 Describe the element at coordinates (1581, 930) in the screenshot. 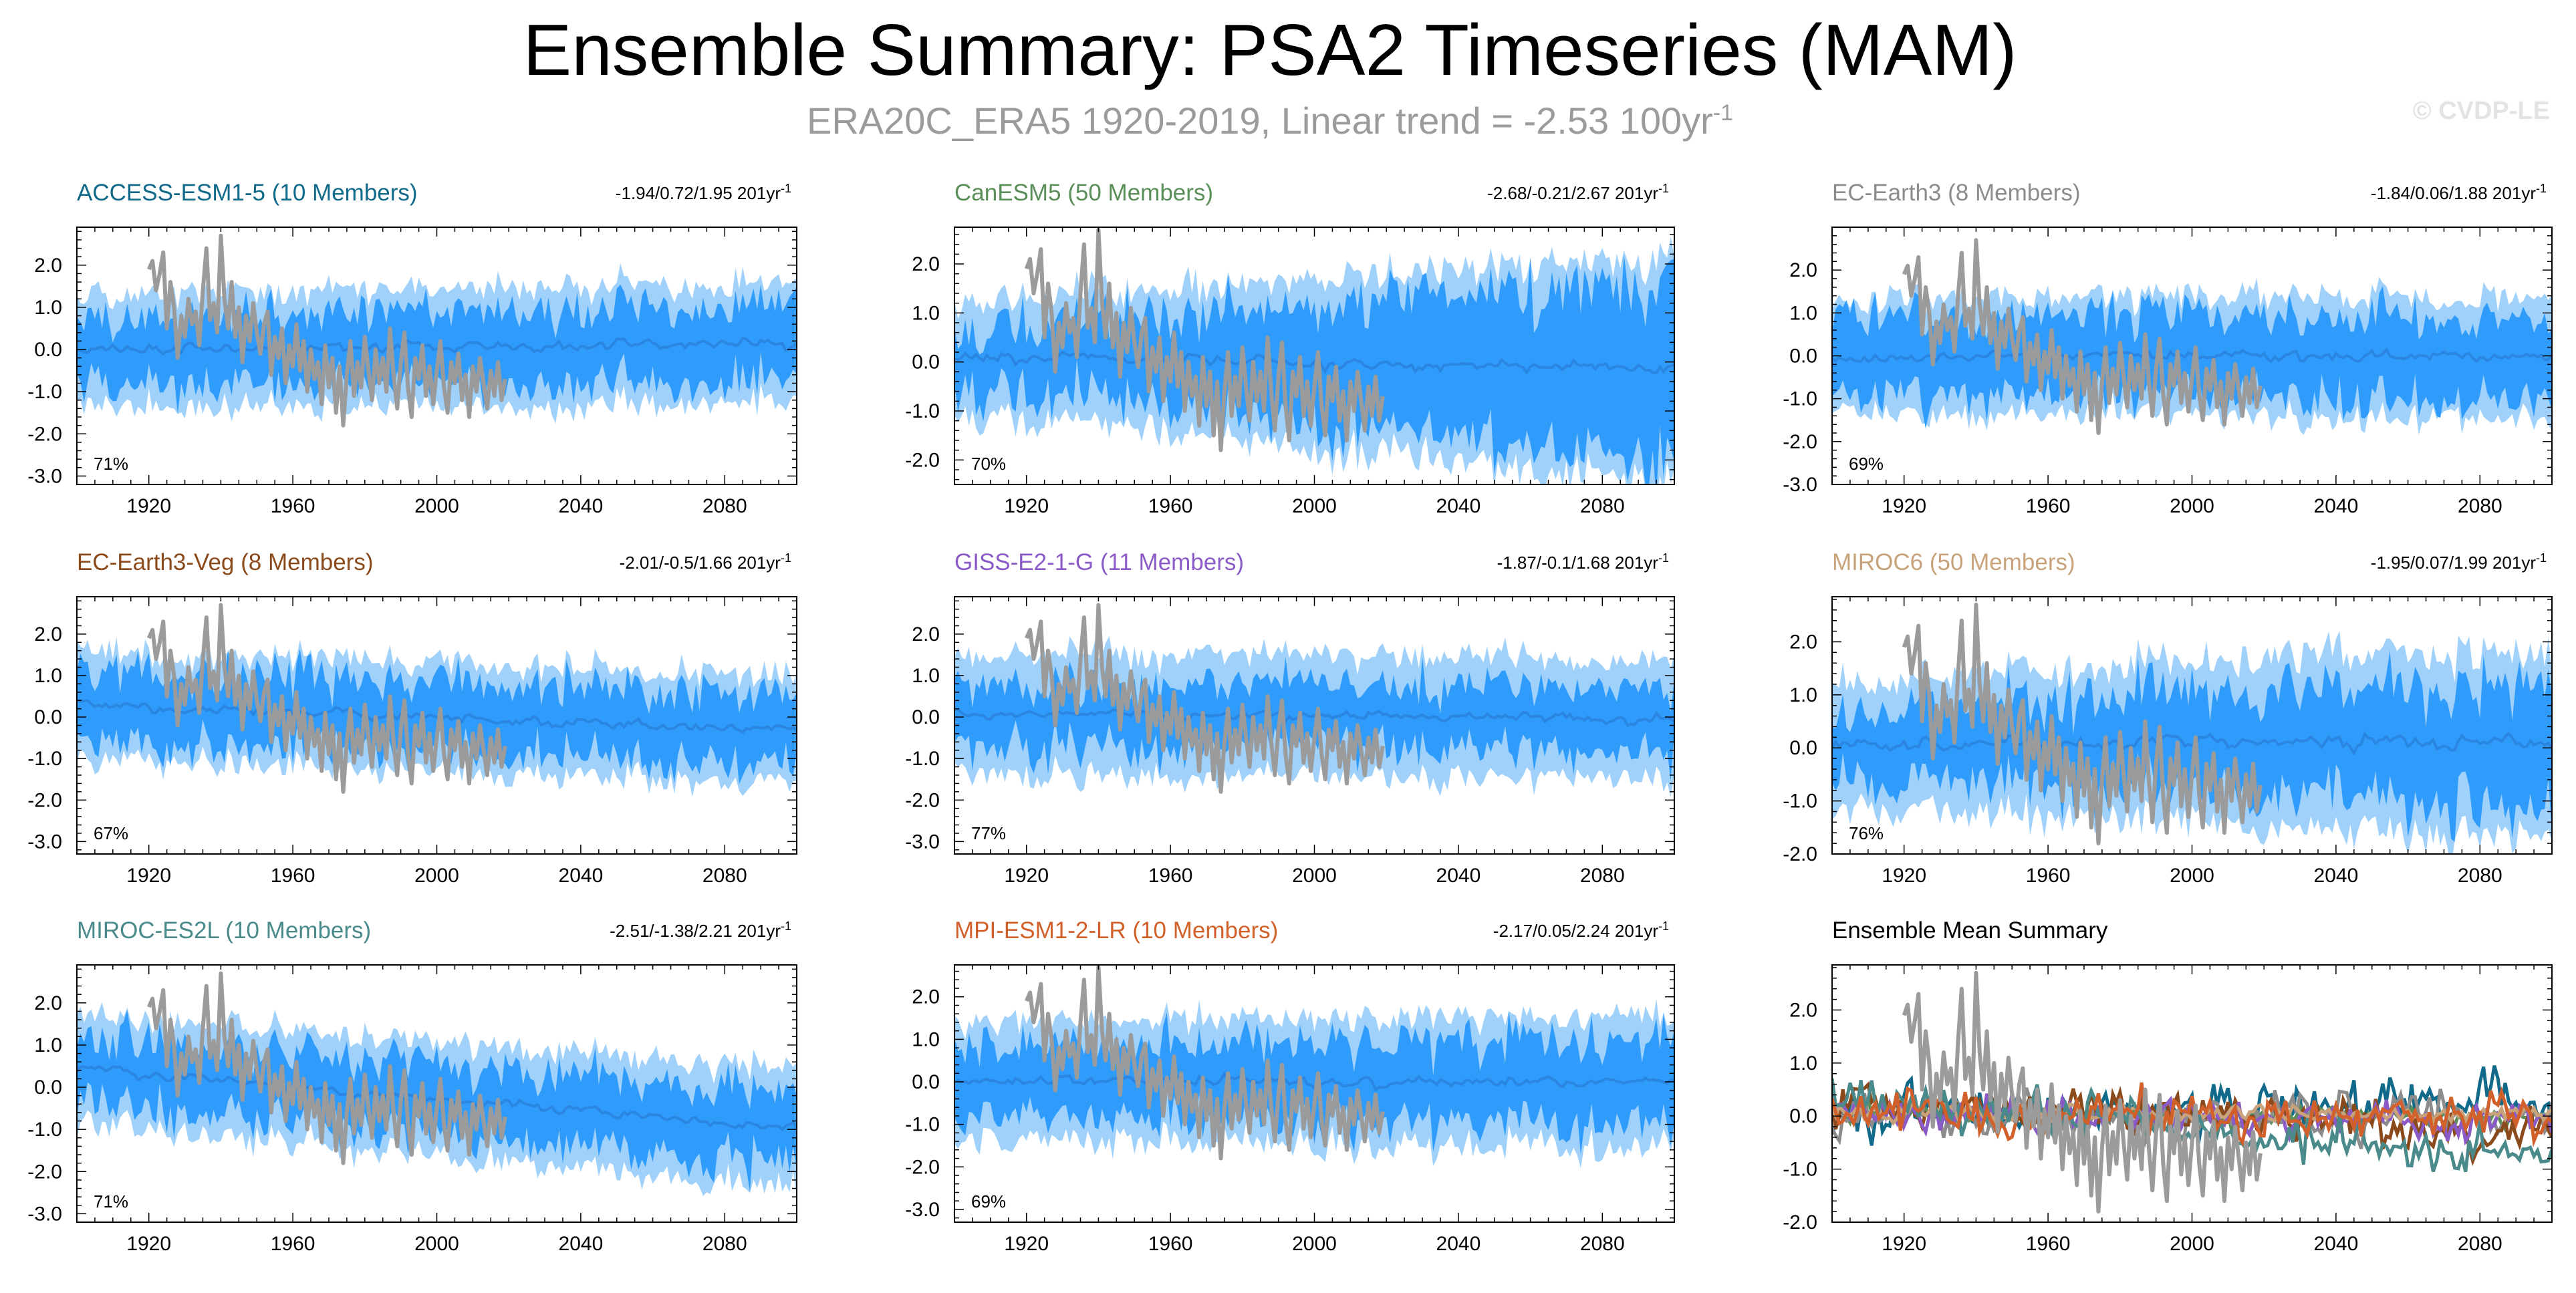

I see `panel-stats: -2.17/0.05/2.24 201yr-1` at that location.